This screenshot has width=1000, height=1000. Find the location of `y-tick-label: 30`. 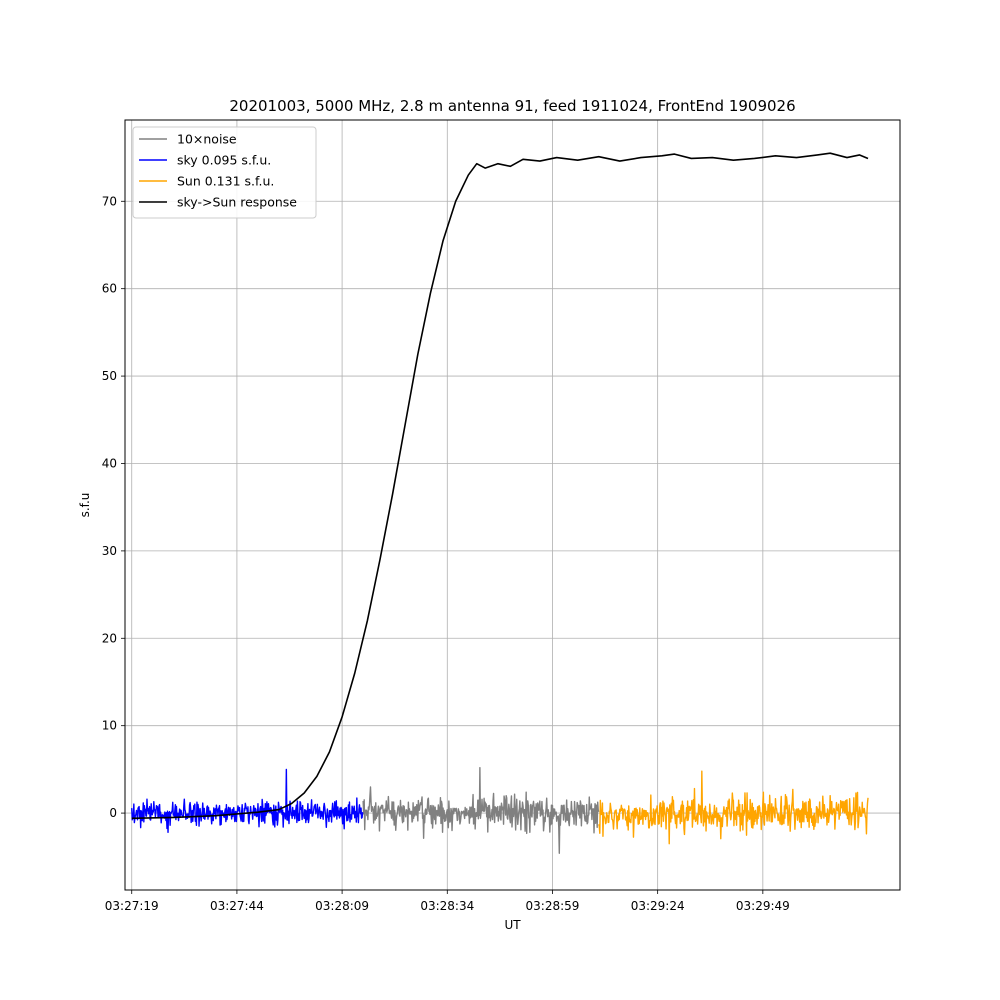

y-tick-label: 30 is located at coordinates (109, 551).